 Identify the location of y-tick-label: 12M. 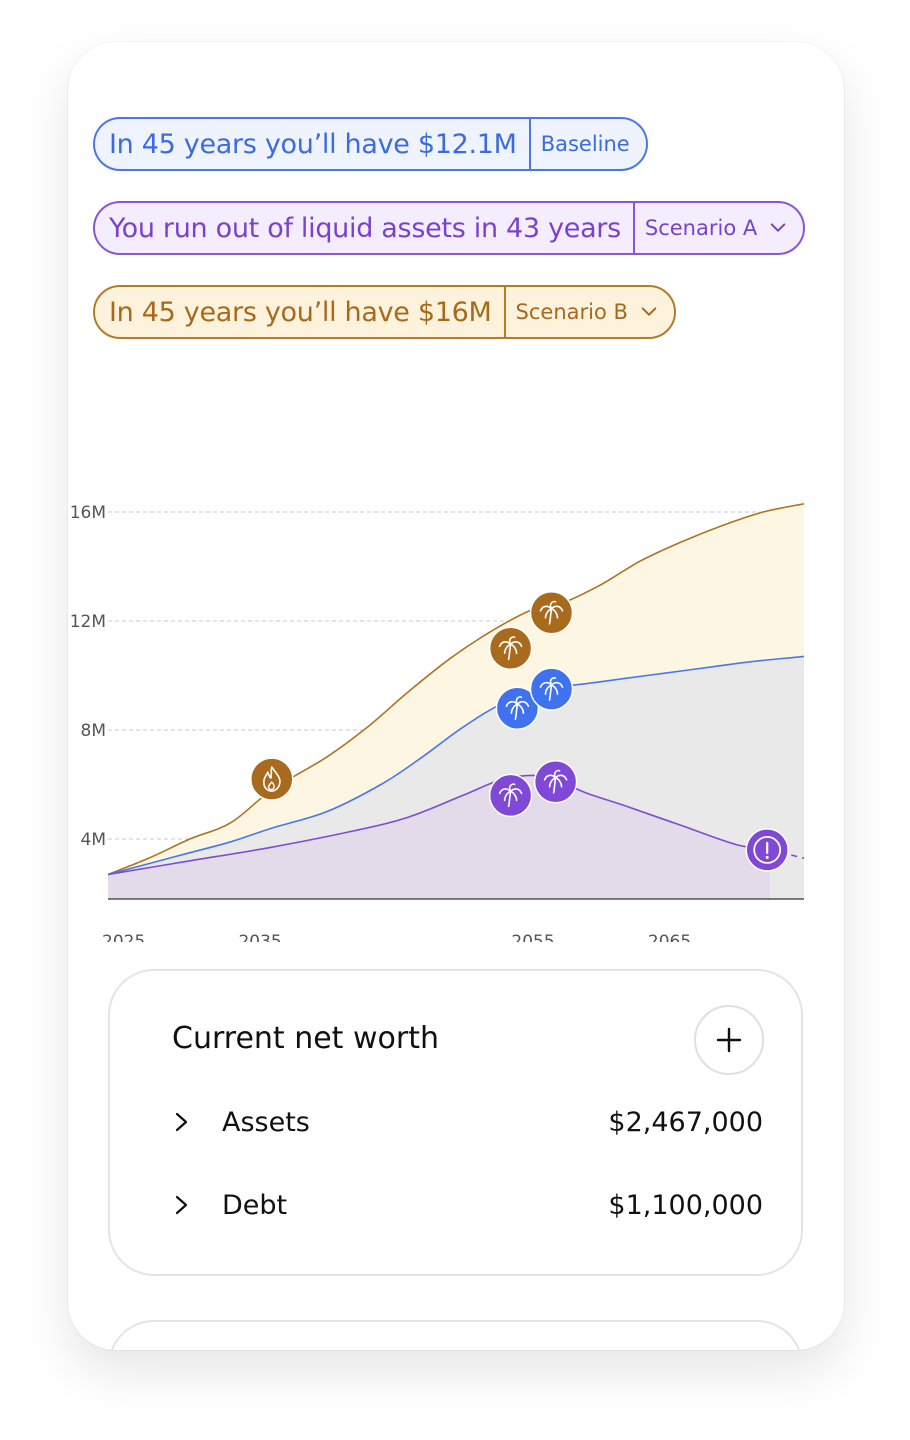
(88, 622).